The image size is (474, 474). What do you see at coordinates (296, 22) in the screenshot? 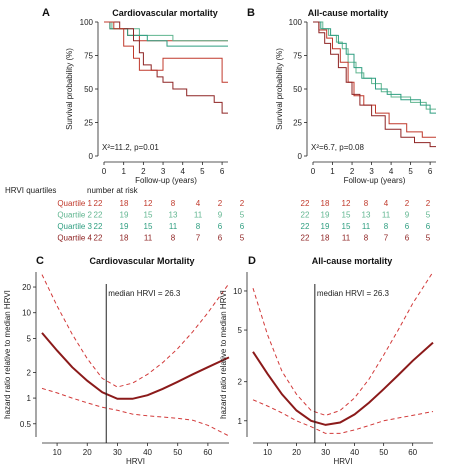
I see `y-tick-label-b: 100` at bounding box center [296, 22].